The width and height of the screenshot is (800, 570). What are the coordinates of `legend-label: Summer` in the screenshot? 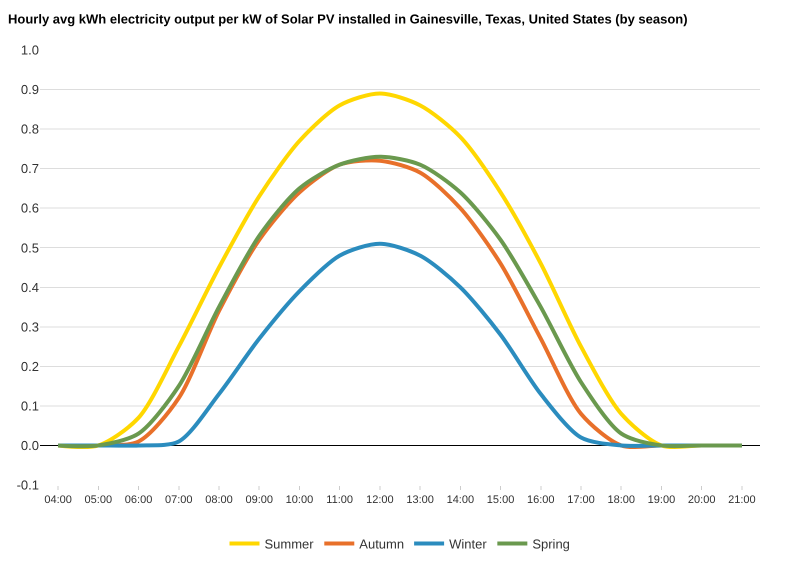 It's located at (289, 544).